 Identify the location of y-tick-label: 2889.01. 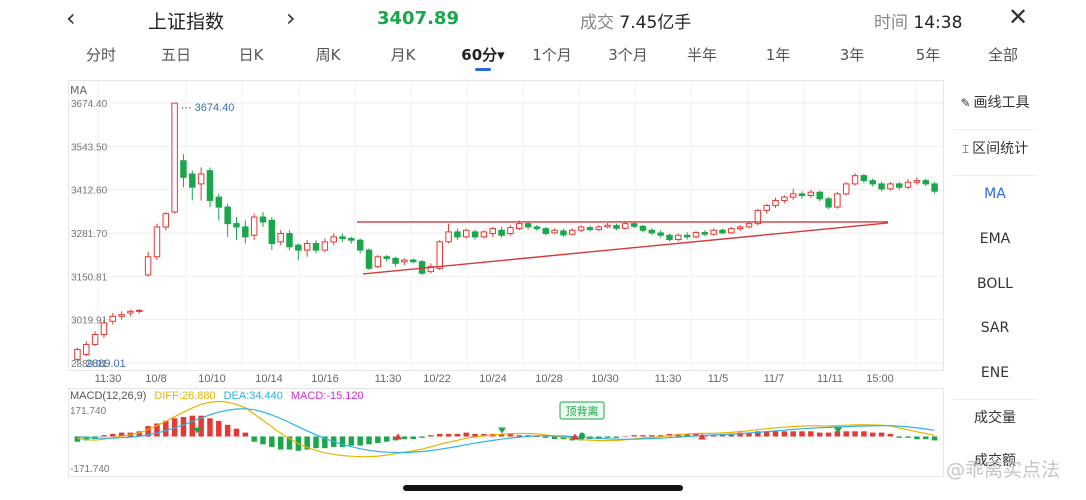
(89, 364).